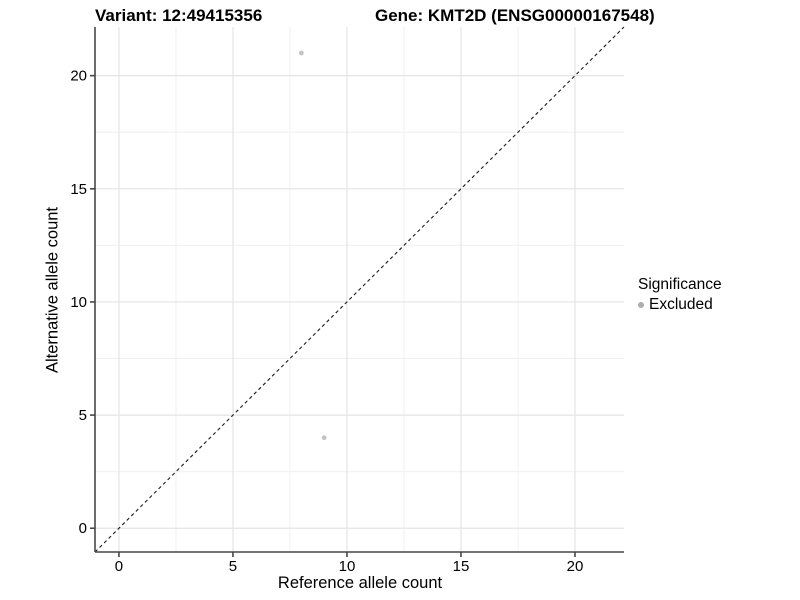  Describe the element at coordinates (461, 566) in the screenshot. I see `x-tick-label: 15` at that location.